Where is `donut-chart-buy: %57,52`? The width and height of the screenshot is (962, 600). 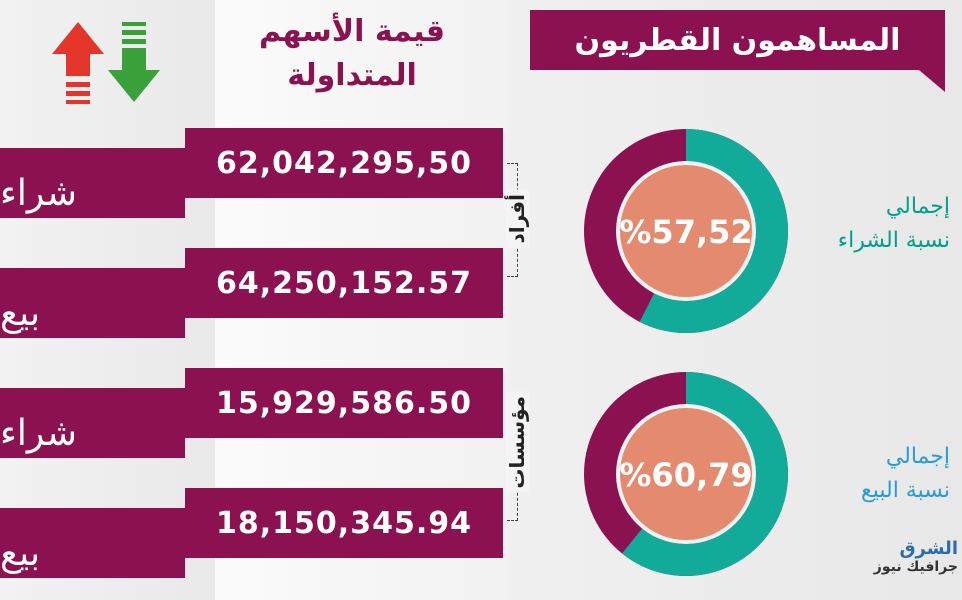 donut-chart-buy: %57,52 is located at coordinates (686, 231).